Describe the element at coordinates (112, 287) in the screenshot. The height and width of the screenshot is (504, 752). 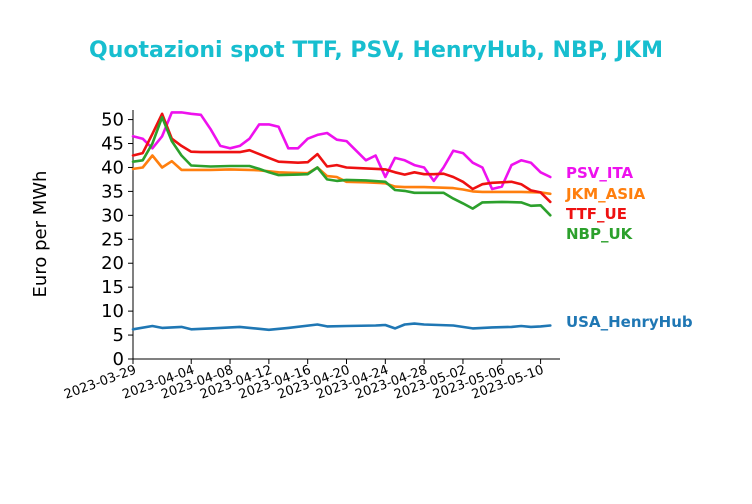
I see `y-tick-label: 15` at that location.